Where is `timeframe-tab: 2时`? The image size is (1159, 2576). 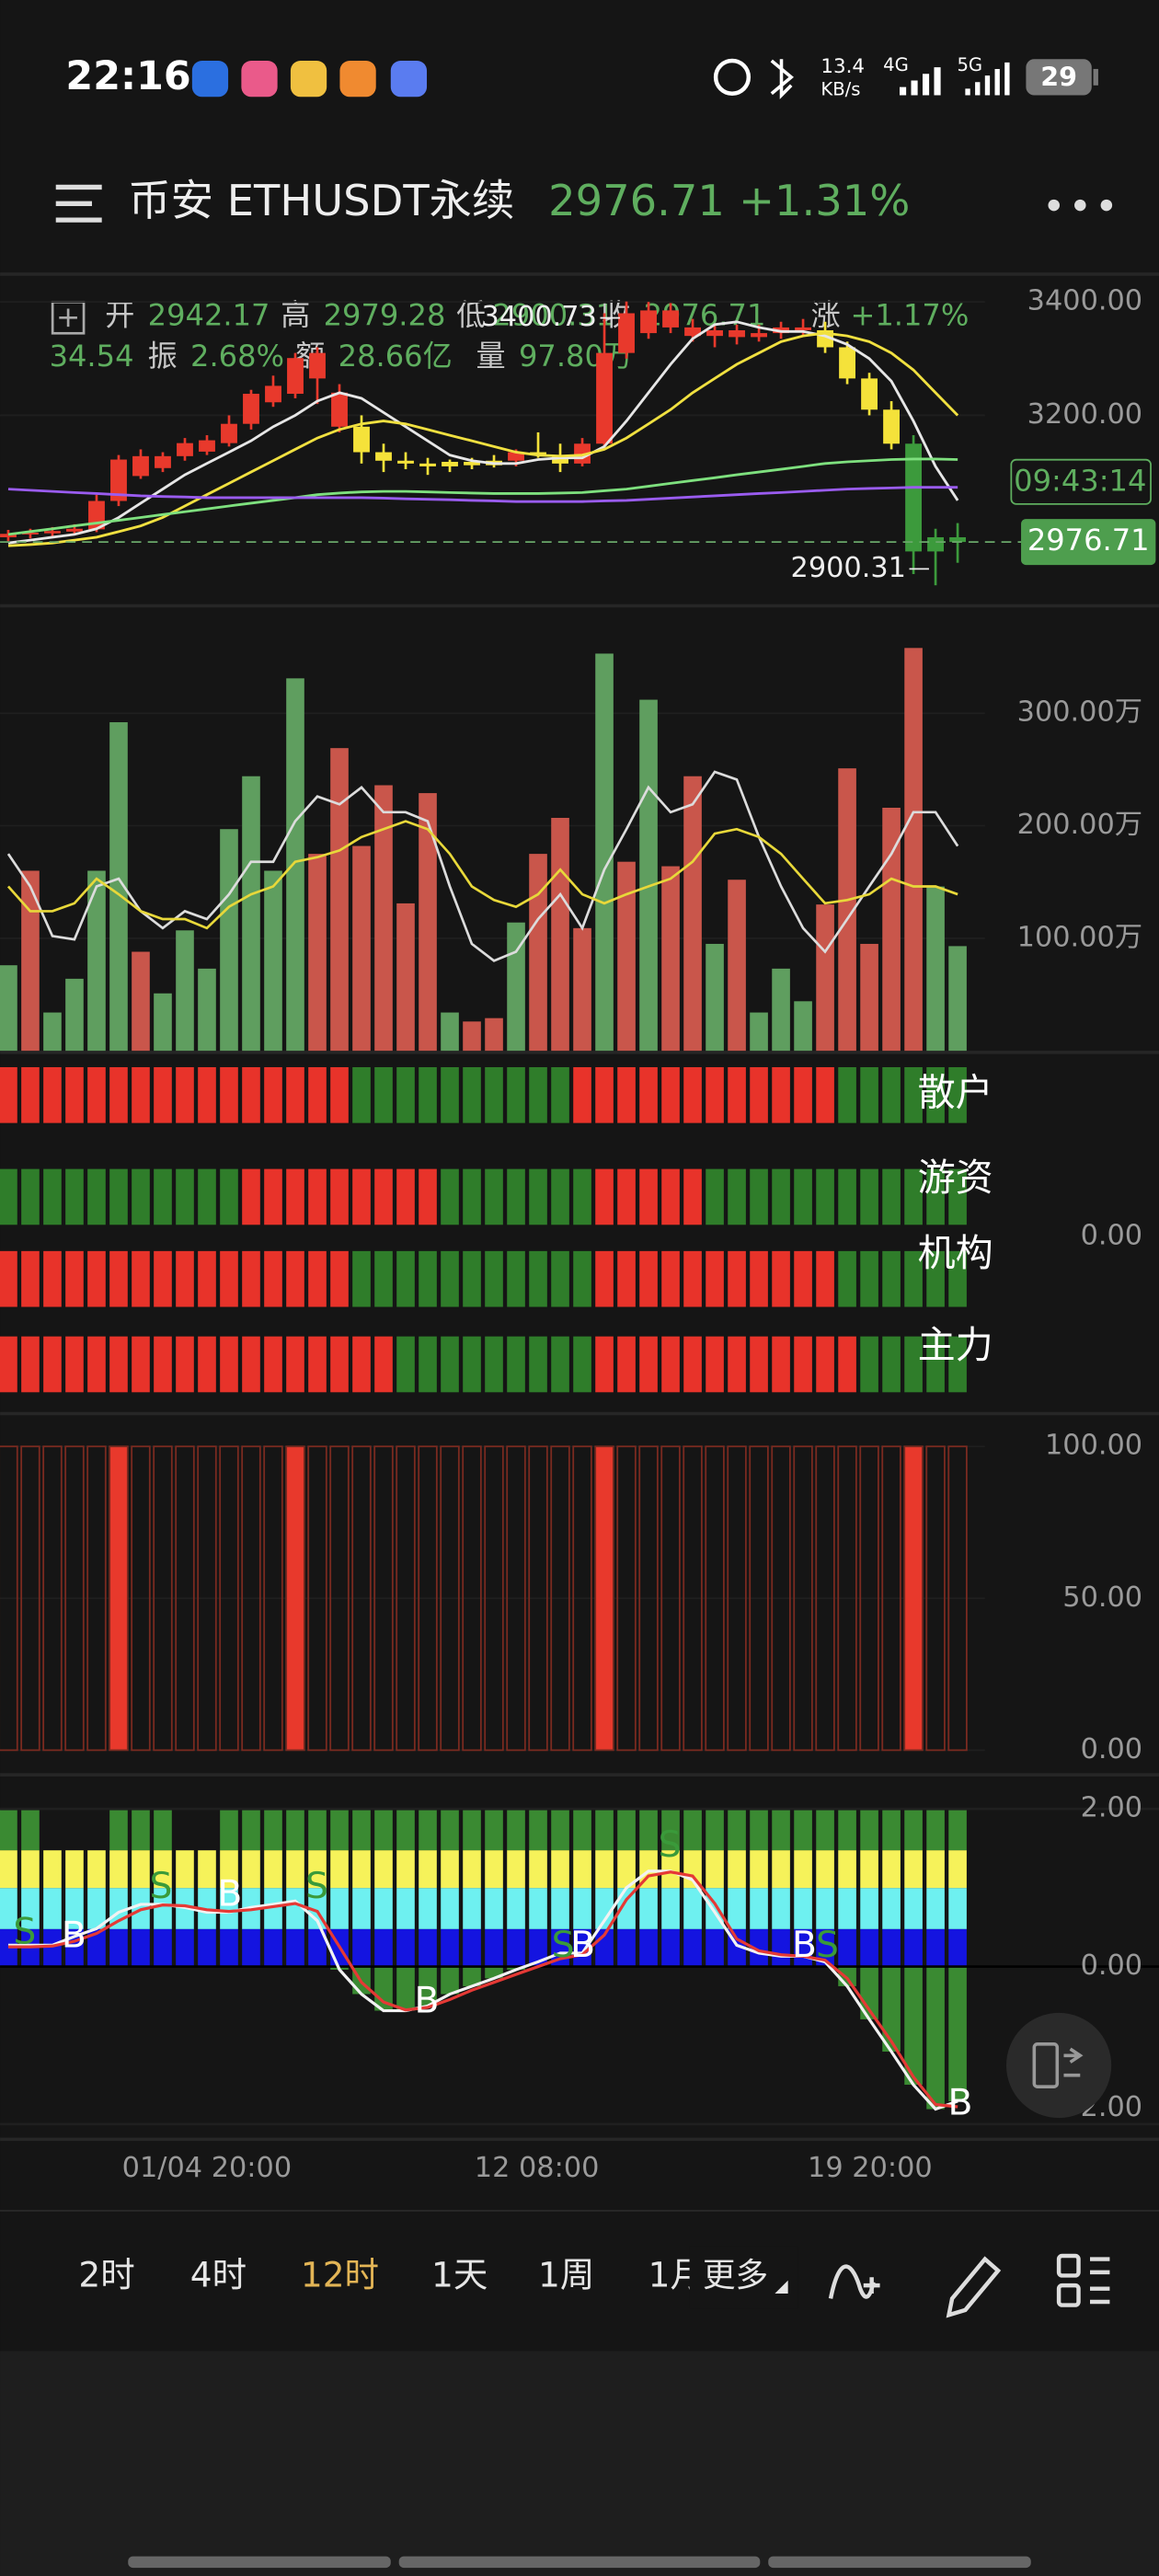
timeframe-tab: 2时 is located at coordinates (106, 2275).